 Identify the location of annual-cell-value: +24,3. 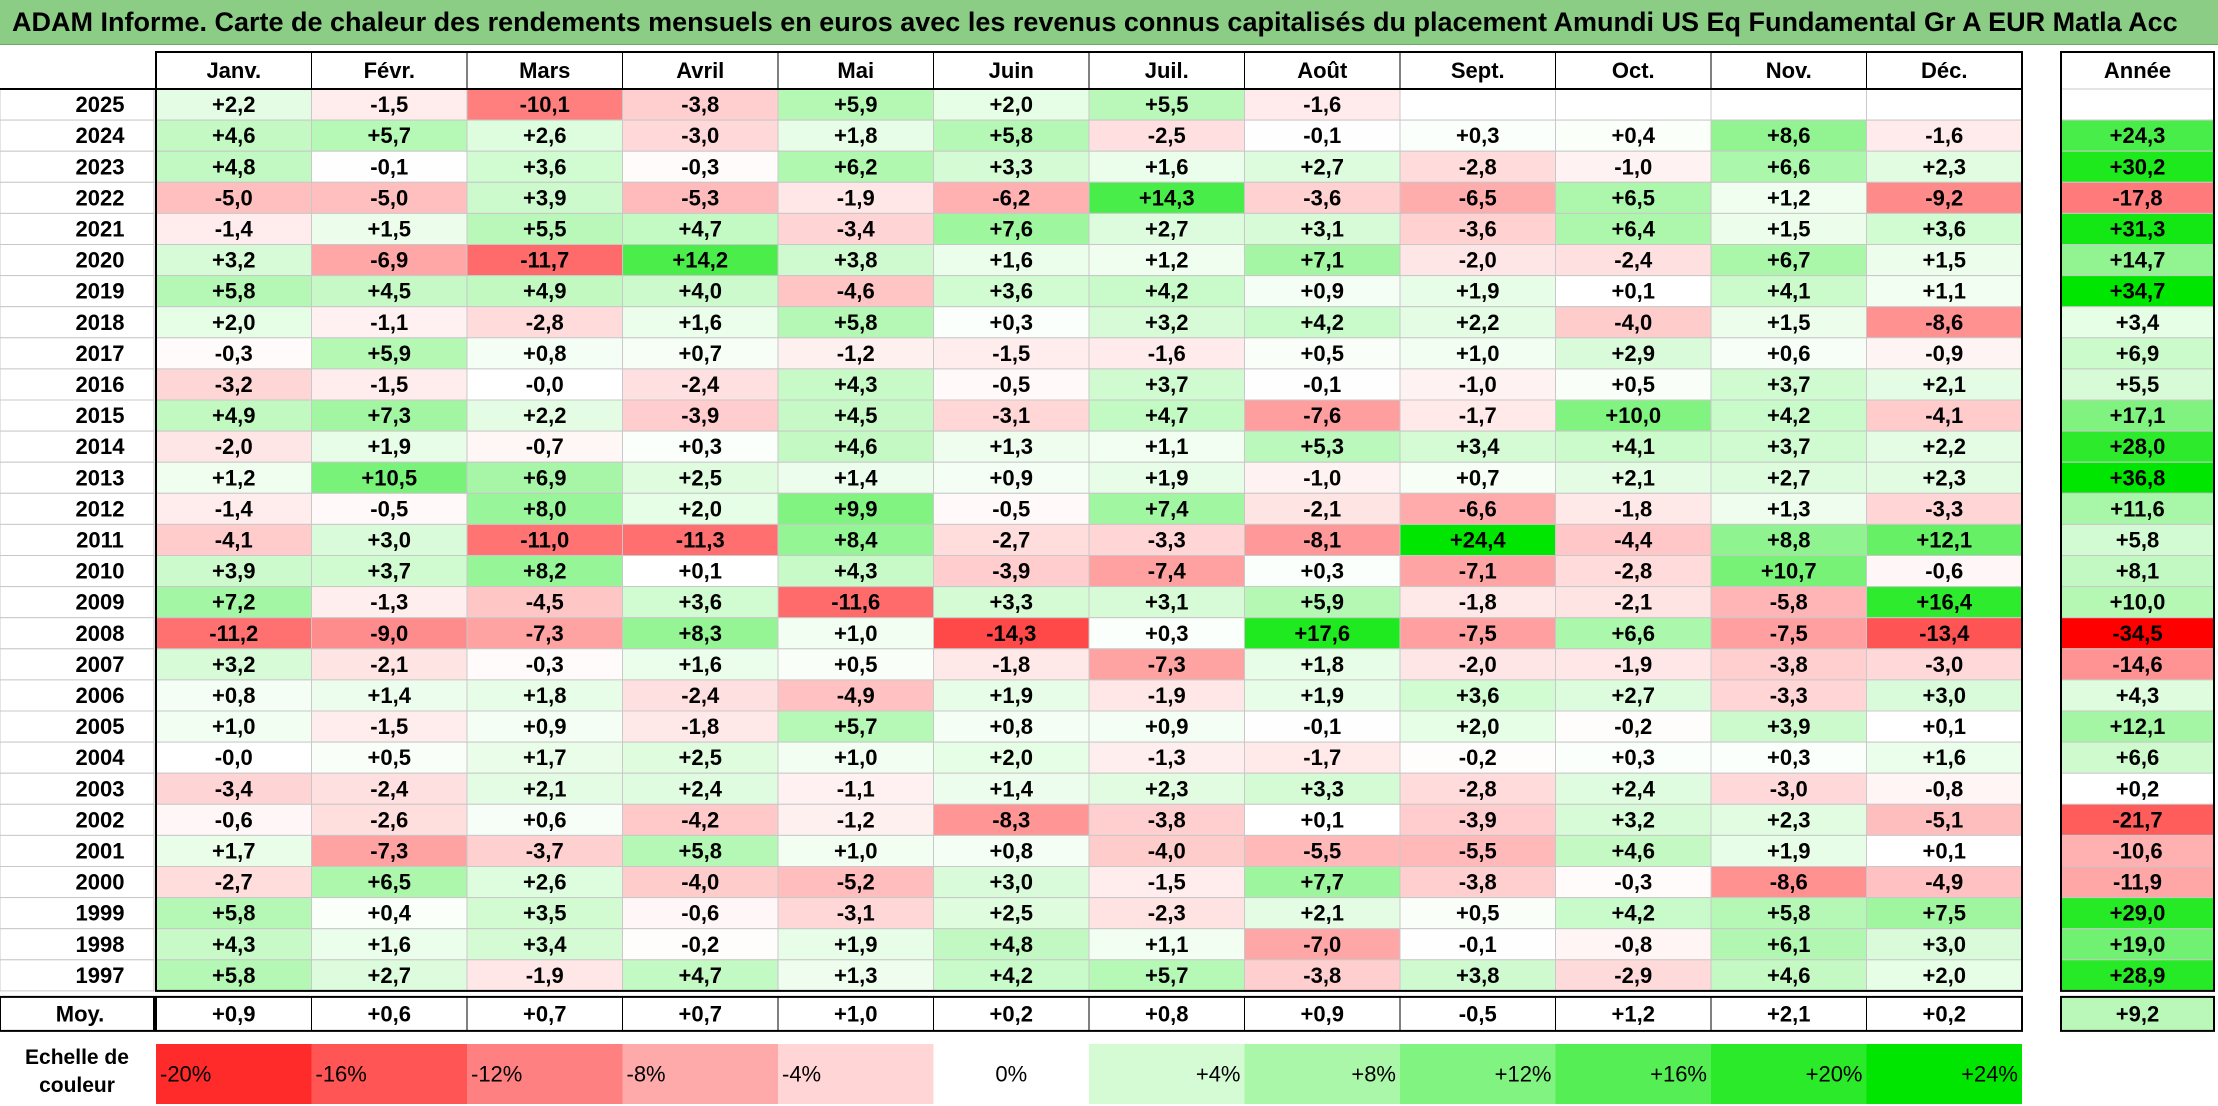
(2138, 135).